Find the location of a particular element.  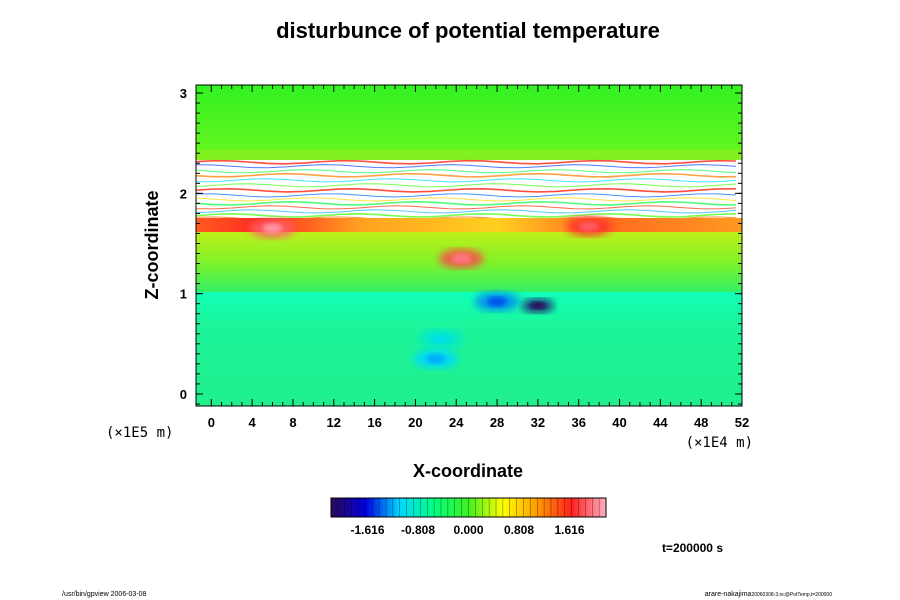

x-tick-label: 40 is located at coordinates (619, 422).